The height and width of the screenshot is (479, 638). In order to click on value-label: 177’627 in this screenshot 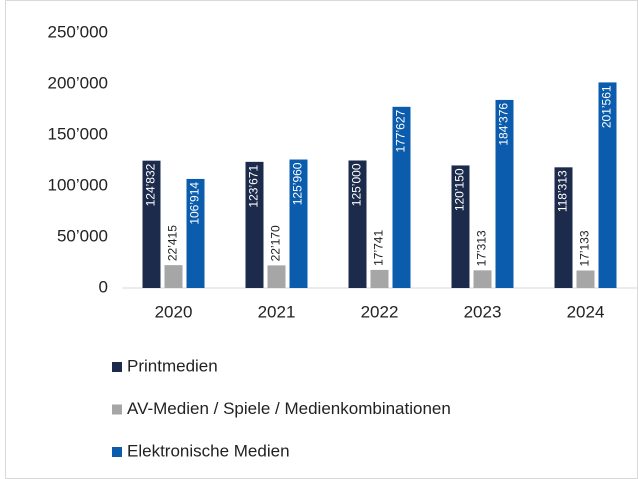, I will do `click(401, 131)`.